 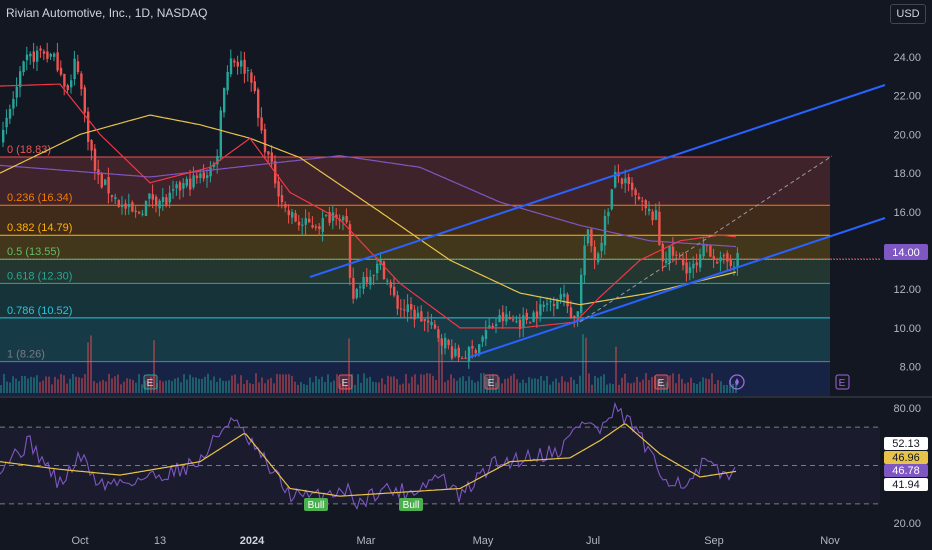 What do you see at coordinates (79, 541) in the screenshot?
I see `time-axis-tick: Oct` at bounding box center [79, 541].